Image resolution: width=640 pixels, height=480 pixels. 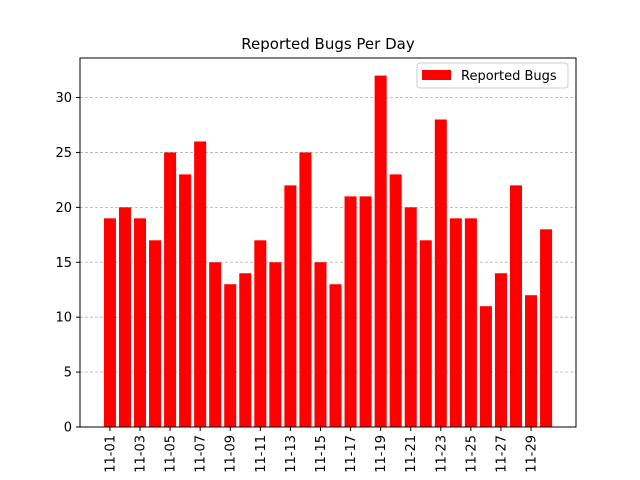 What do you see at coordinates (63, 208) in the screenshot?
I see `y-tick-label: 20` at bounding box center [63, 208].